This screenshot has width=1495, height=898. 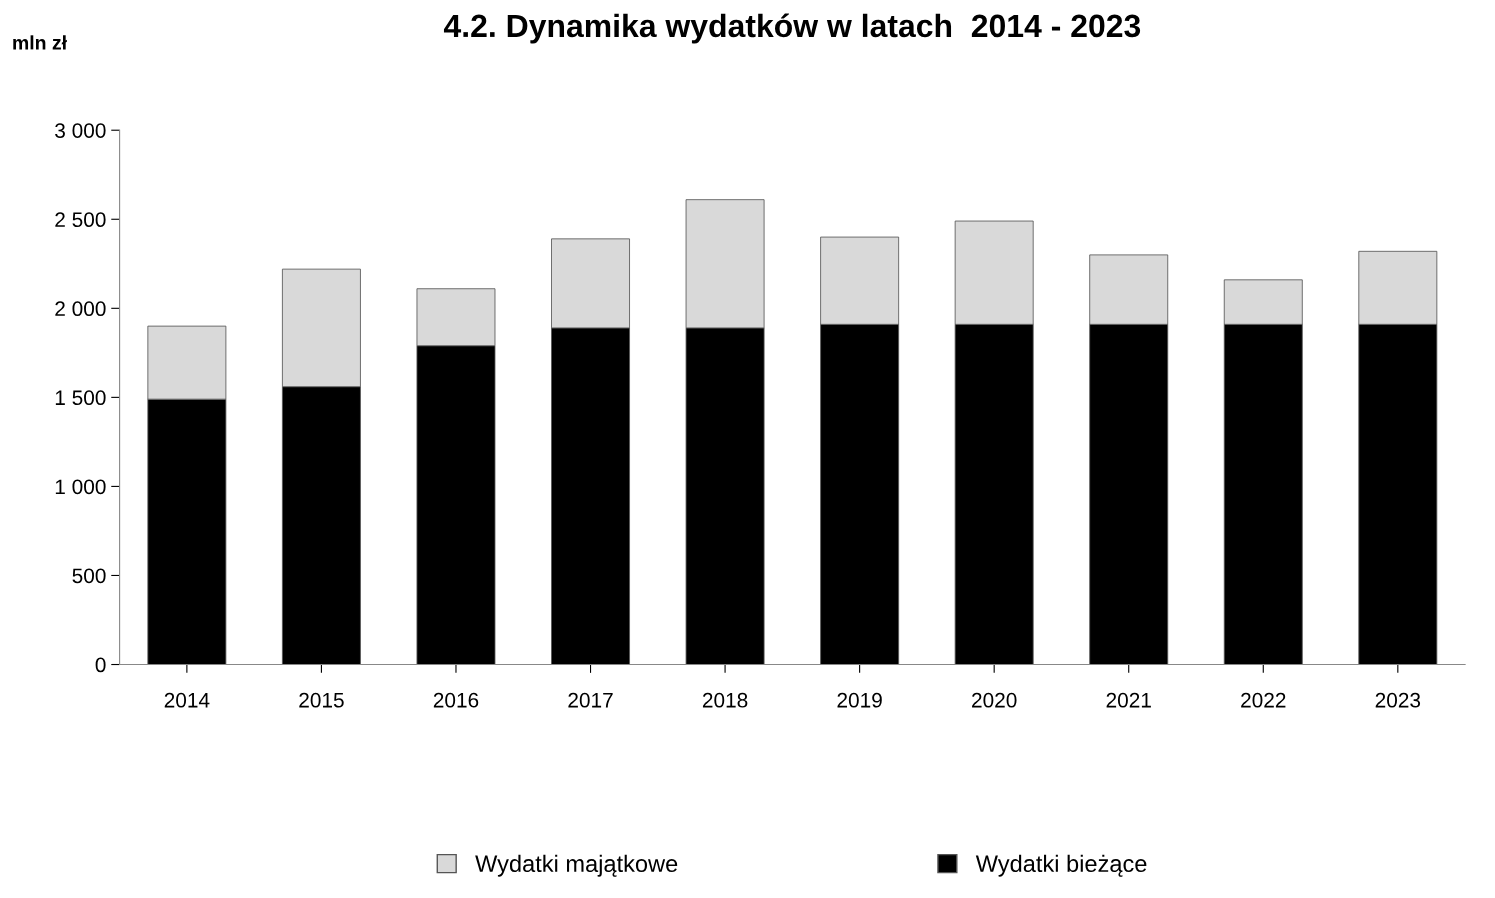 I want to click on y-tick-label: 0, so click(x=100, y=665).